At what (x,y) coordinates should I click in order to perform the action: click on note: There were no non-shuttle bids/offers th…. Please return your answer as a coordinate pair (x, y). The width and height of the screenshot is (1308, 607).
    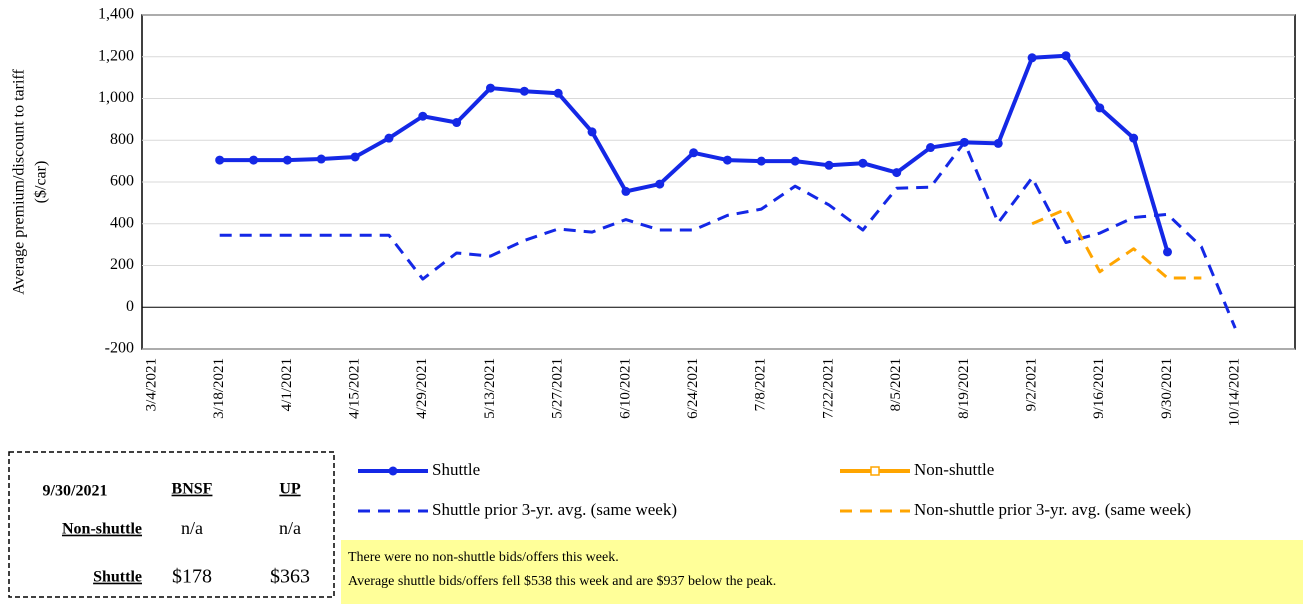
    Looking at the image, I should click on (483, 557).